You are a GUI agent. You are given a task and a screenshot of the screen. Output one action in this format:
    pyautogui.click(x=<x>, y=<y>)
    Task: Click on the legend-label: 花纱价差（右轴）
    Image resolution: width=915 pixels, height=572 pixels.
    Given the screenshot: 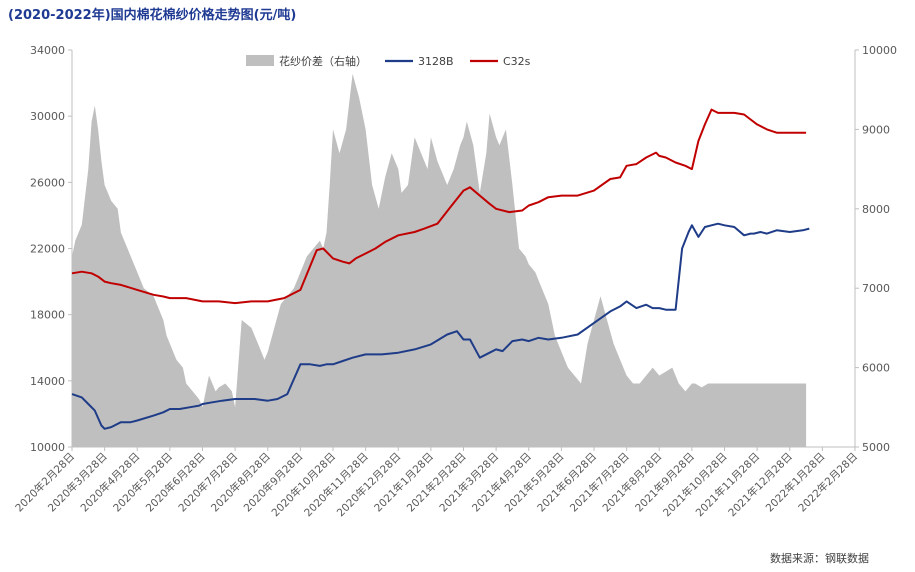 What is the action you would take?
    pyautogui.click(x=323, y=61)
    